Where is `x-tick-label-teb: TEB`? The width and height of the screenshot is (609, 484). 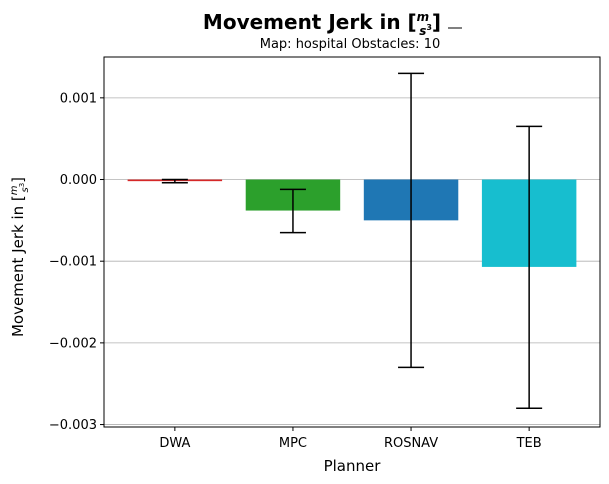
x-tick-label-teb: TEB is located at coordinates (529, 443).